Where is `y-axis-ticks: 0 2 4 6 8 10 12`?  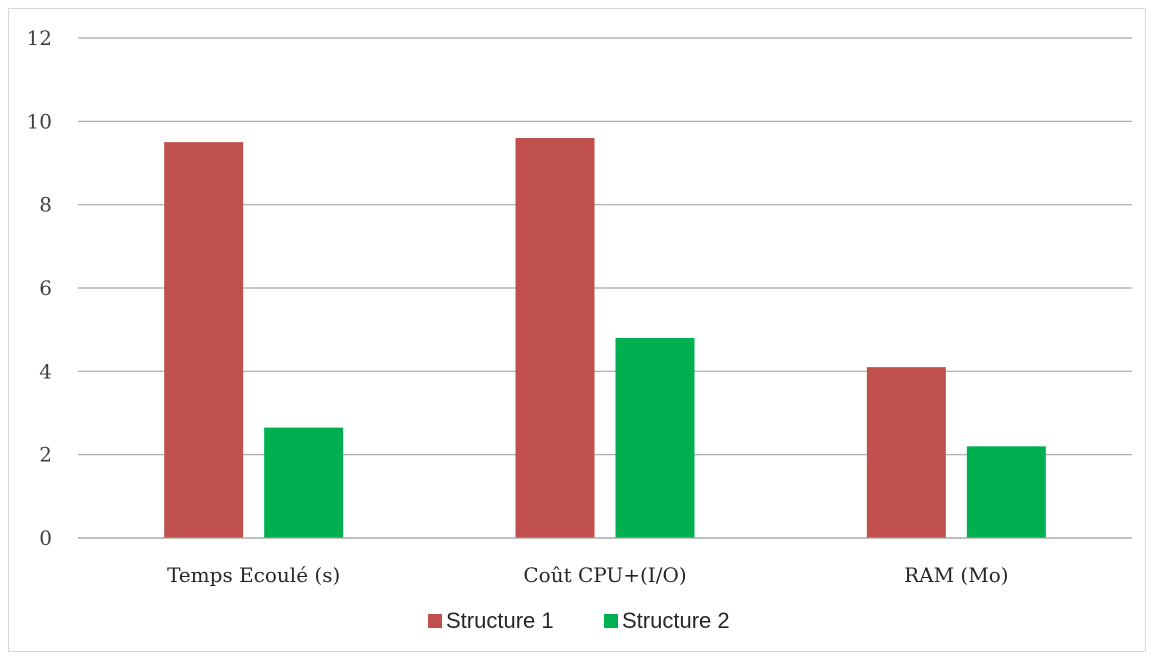 y-axis-ticks: 0 2 4 6 8 10 12 is located at coordinates (39, 288).